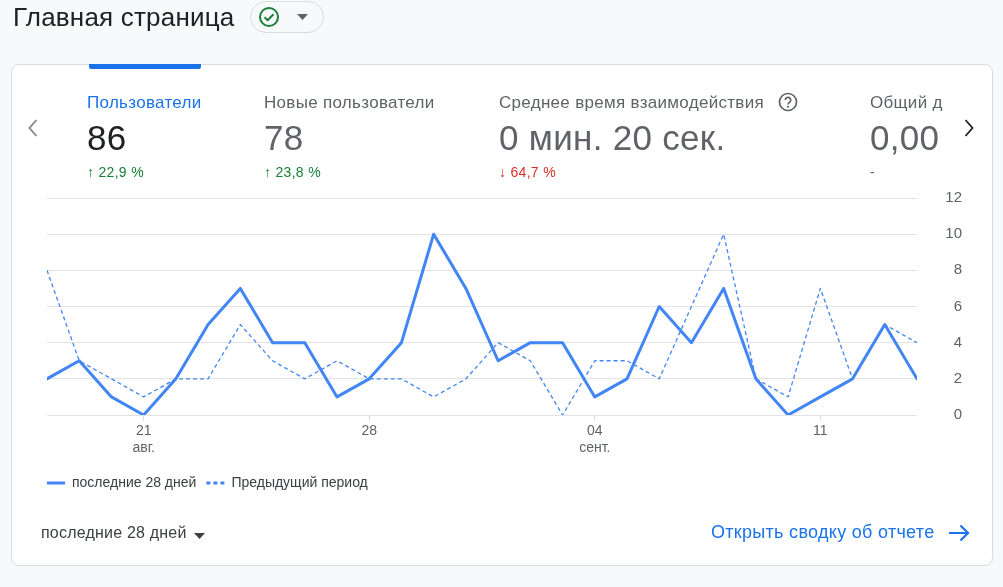 This screenshot has width=1003, height=587. I want to click on x-tick-label: 28, so click(369, 429).